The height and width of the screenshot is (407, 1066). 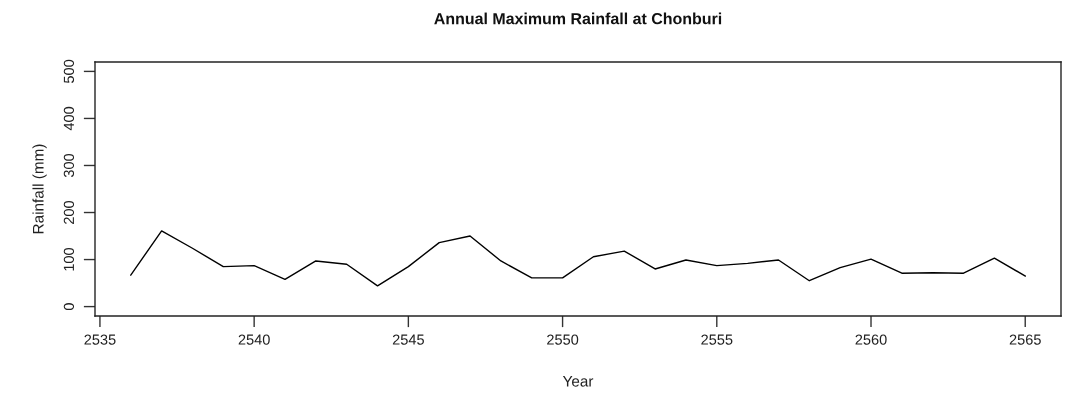 What do you see at coordinates (563, 339) in the screenshot?
I see `x-tick-label: 2550` at bounding box center [563, 339].